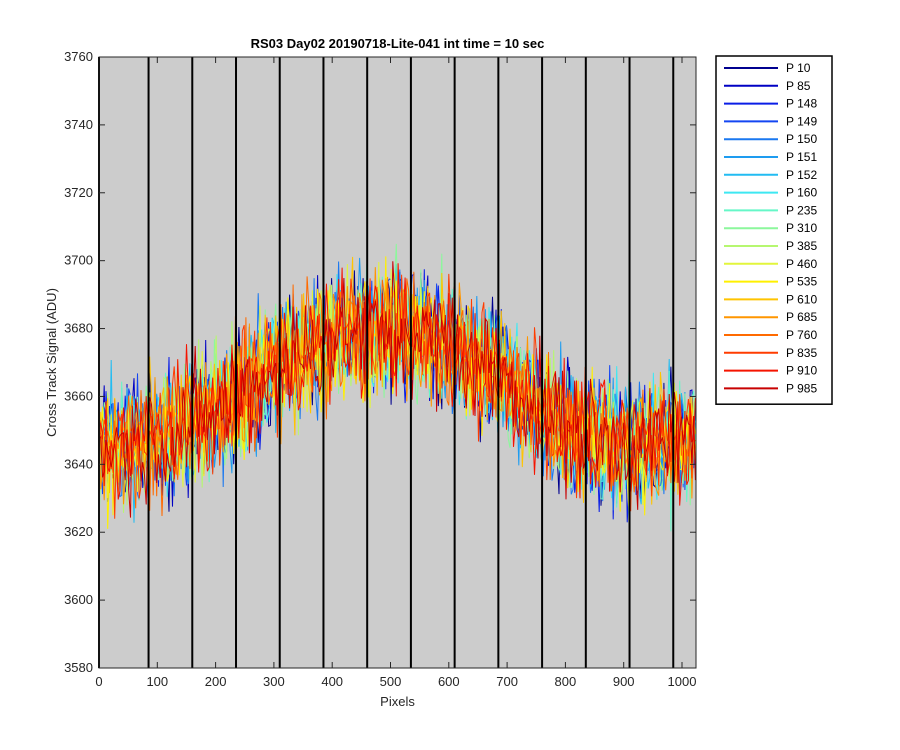 The width and height of the screenshot is (900, 750). Describe the element at coordinates (801, 121) in the screenshot. I see `legend-entry-label: P 149` at that location.